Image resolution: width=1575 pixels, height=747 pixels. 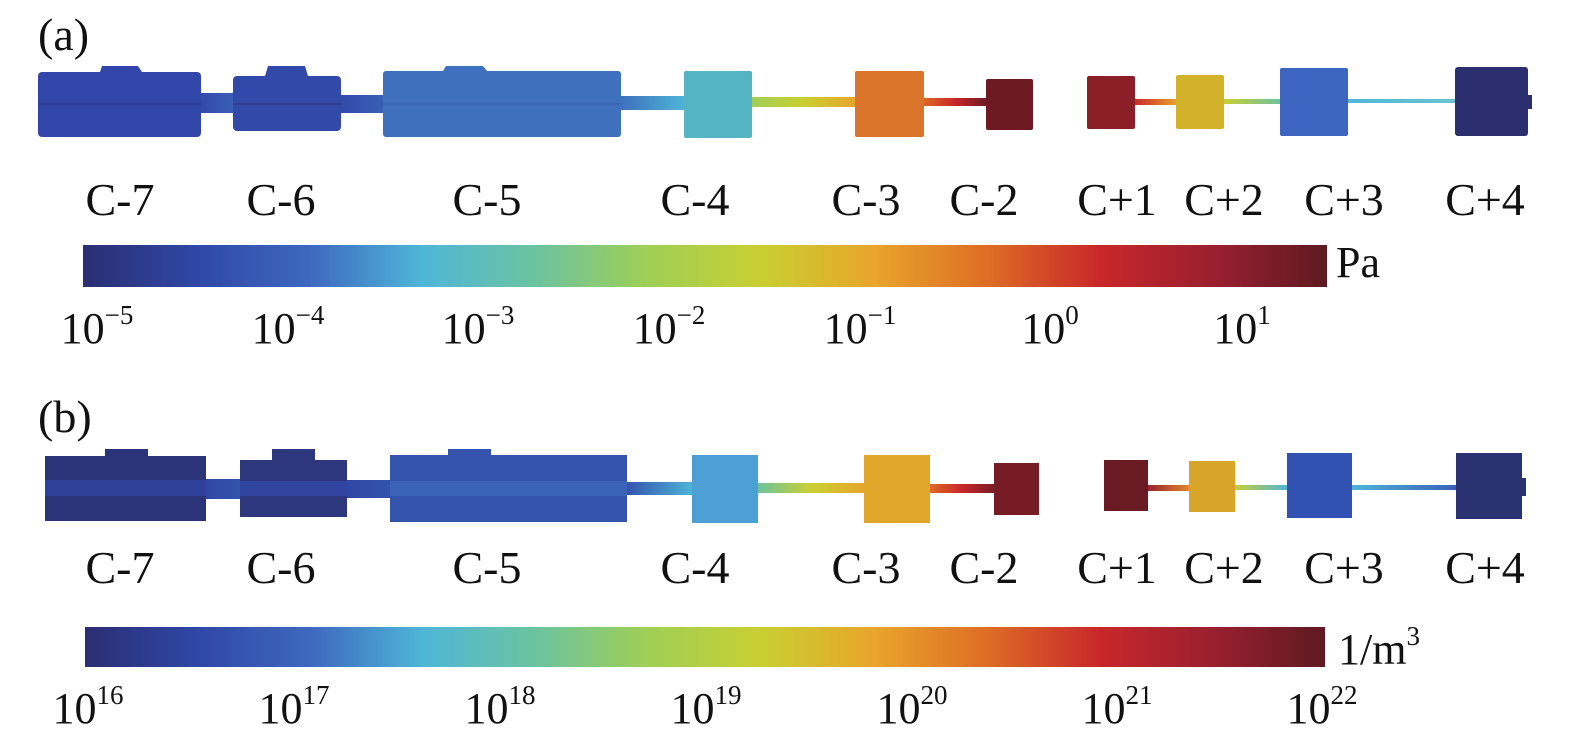 What do you see at coordinates (1224, 199) in the screenshot?
I see `a-label-c+2: C+2` at bounding box center [1224, 199].